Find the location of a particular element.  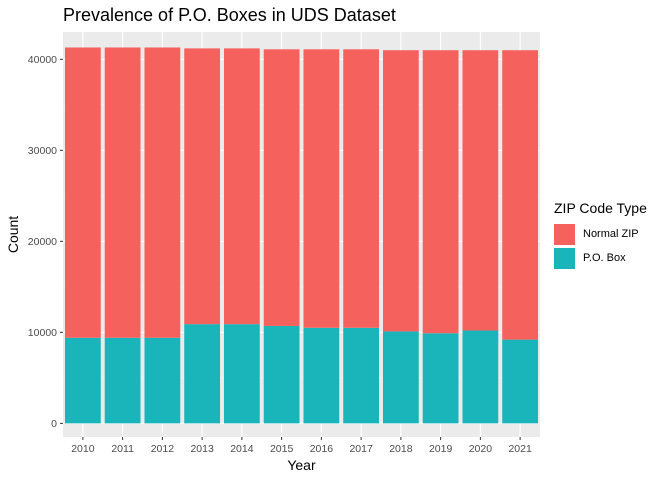

bar-normal-zip-2021 is located at coordinates (520, 195).